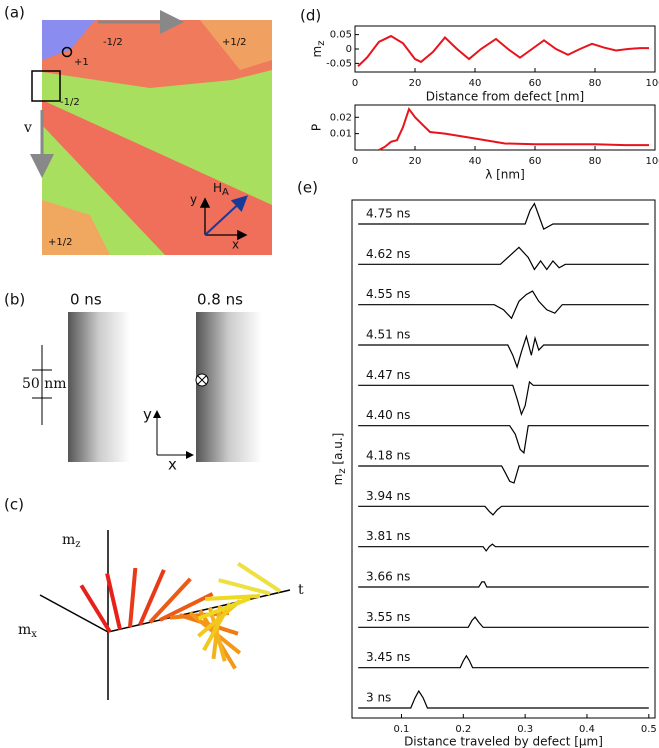 The height and width of the screenshot is (748, 659). What do you see at coordinates (81, 62) in the screenshot?
I see `charge-label: +1` at bounding box center [81, 62].